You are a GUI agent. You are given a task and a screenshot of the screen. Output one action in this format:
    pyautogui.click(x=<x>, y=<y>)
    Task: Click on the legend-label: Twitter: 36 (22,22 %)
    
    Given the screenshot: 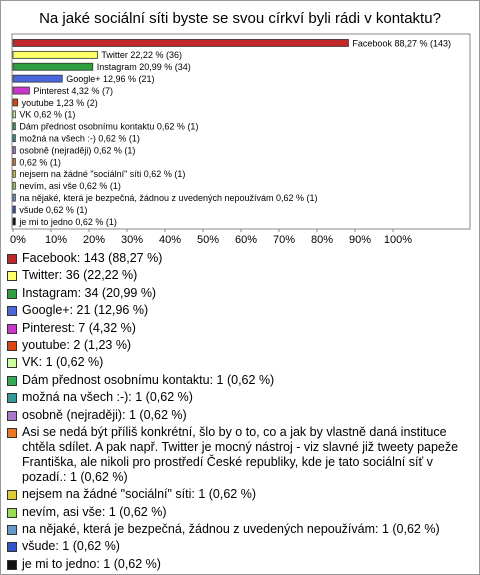 What is the action you would take?
    pyautogui.click(x=80, y=275)
    